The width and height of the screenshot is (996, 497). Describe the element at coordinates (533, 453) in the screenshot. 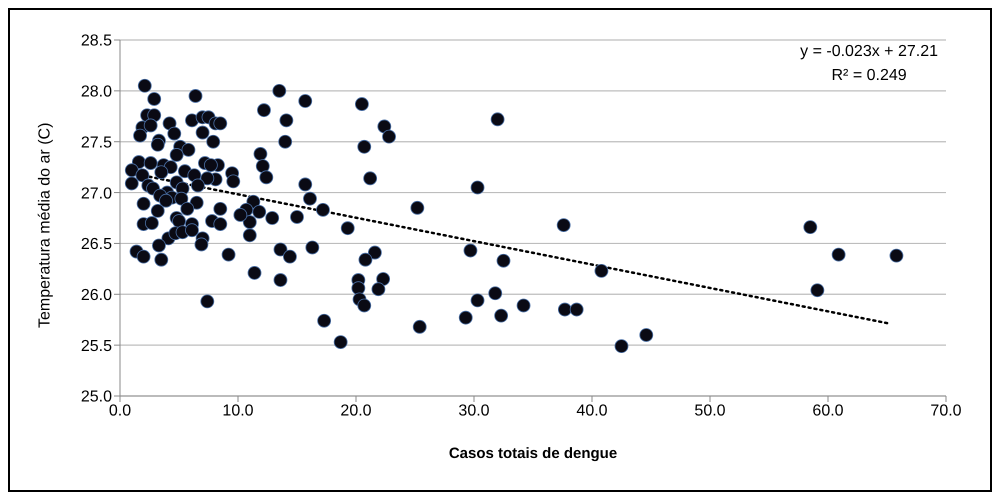

I see `x-axis-title: Casos totais de dengue` at that location.